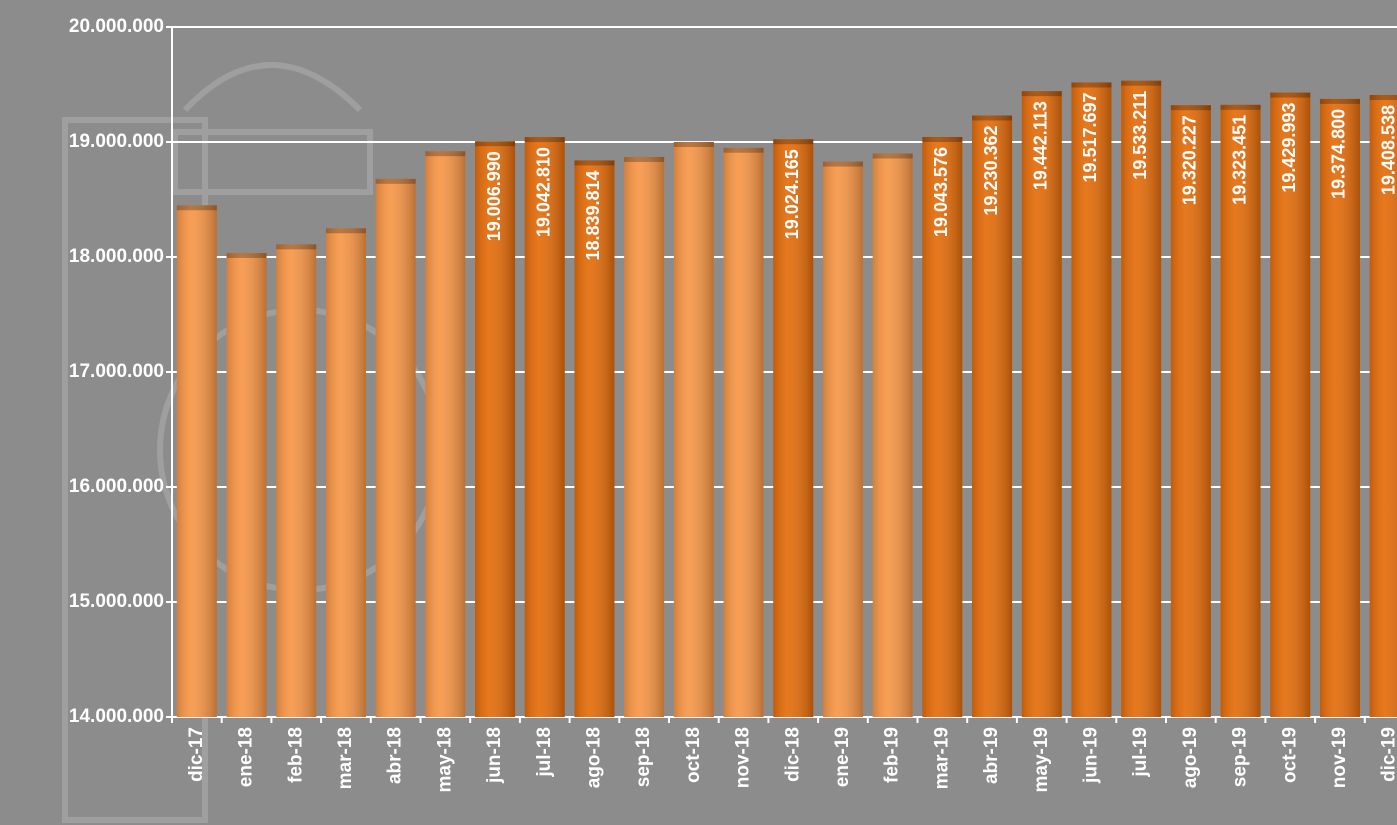  Describe the element at coordinates (643, 757) in the screenshot. I see `x-tick-label: sep-18` at that location.